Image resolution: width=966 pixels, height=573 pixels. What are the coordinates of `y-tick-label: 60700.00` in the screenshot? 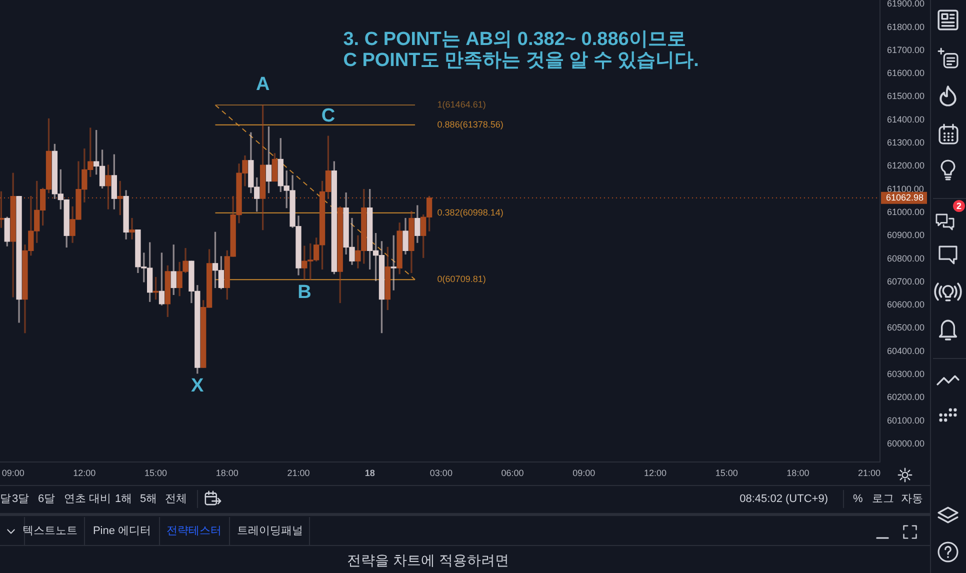 It's located at (906, 281).